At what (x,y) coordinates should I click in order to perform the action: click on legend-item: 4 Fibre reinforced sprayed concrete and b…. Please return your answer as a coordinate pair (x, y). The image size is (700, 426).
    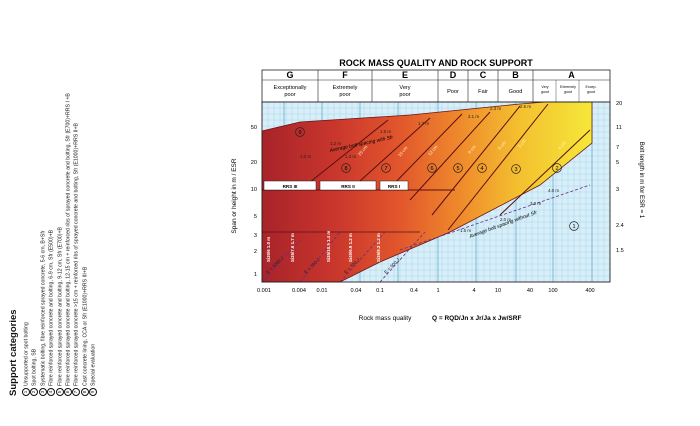
    Looking at the image, I should click on (51, 271).